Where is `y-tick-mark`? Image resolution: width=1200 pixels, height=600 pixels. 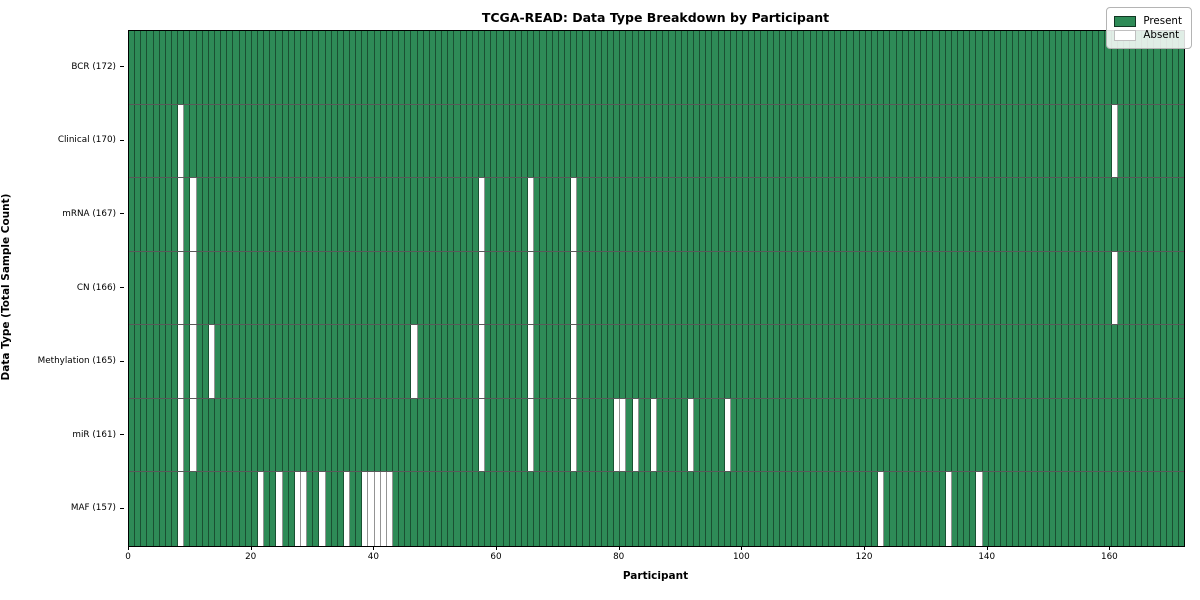
y-tick-mark is located at coordinates (122, 140).